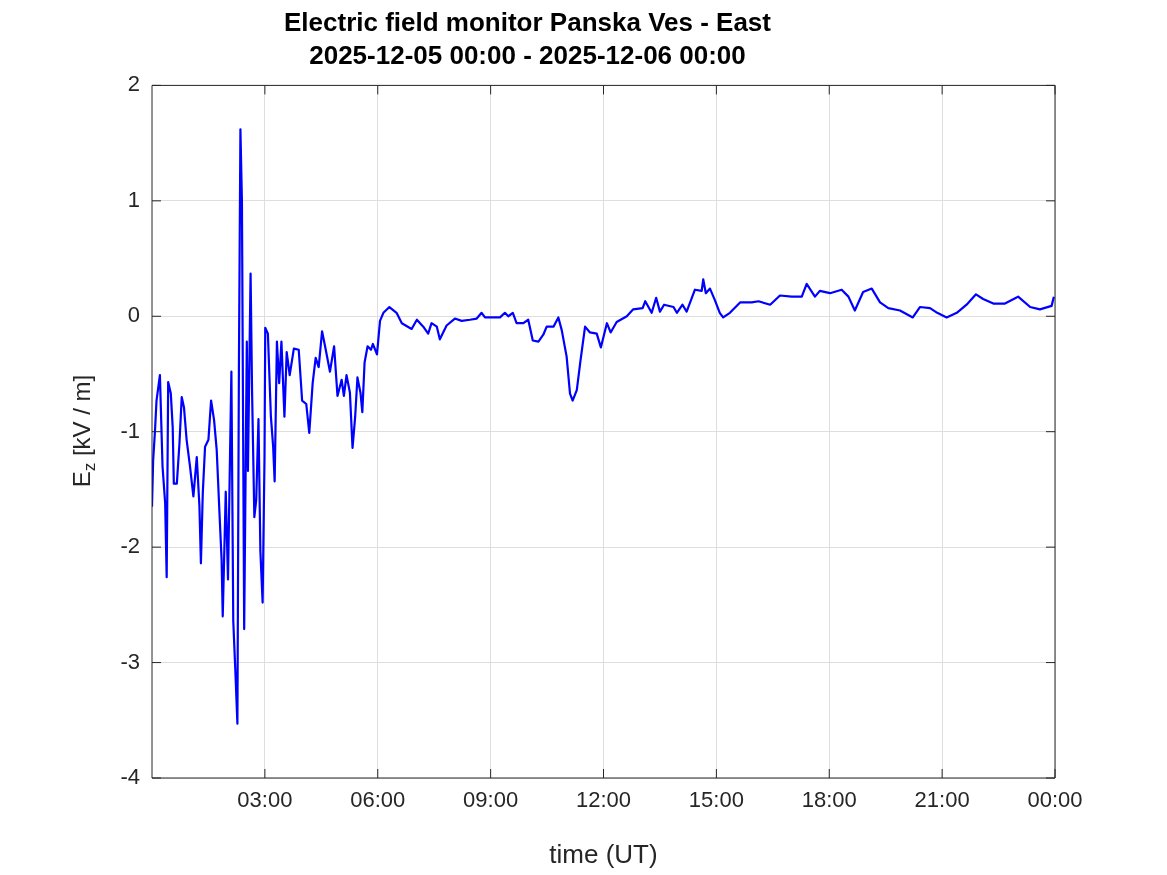 This screenshot has width=1167, height=875. What do you see at coordinates (130, 430) in the screenshot?
I see `y-tick-label: -1` at bounding box center [130, 430].